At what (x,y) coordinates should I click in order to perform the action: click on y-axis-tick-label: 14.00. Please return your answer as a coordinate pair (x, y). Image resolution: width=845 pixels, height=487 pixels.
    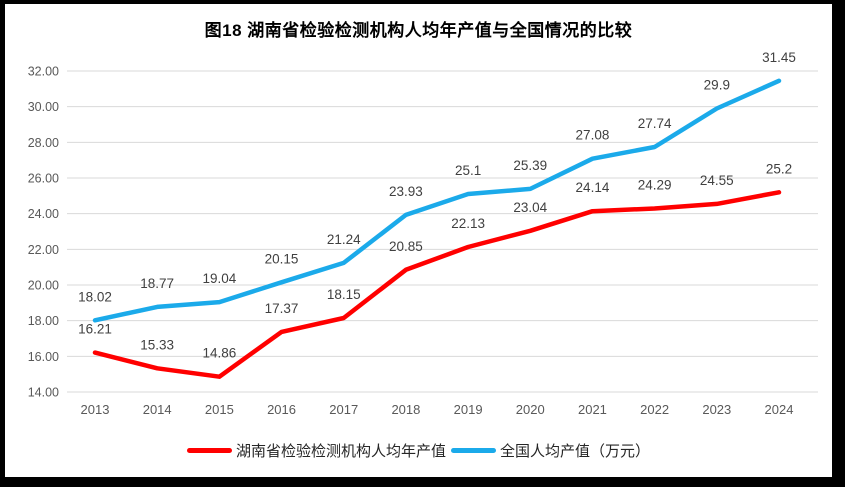
    Looking at the image, I should click on (43, 393).